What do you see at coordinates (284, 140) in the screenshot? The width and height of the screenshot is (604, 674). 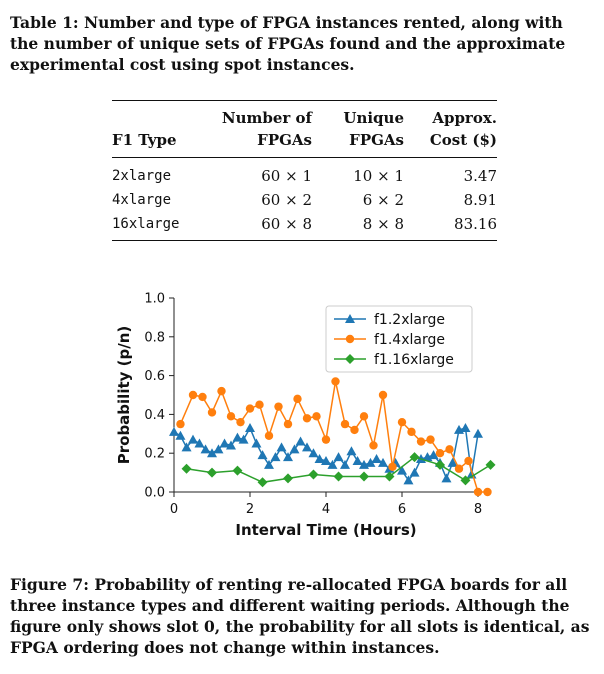 I see `header-number: FPGAs` at bounding box center [284, 140].